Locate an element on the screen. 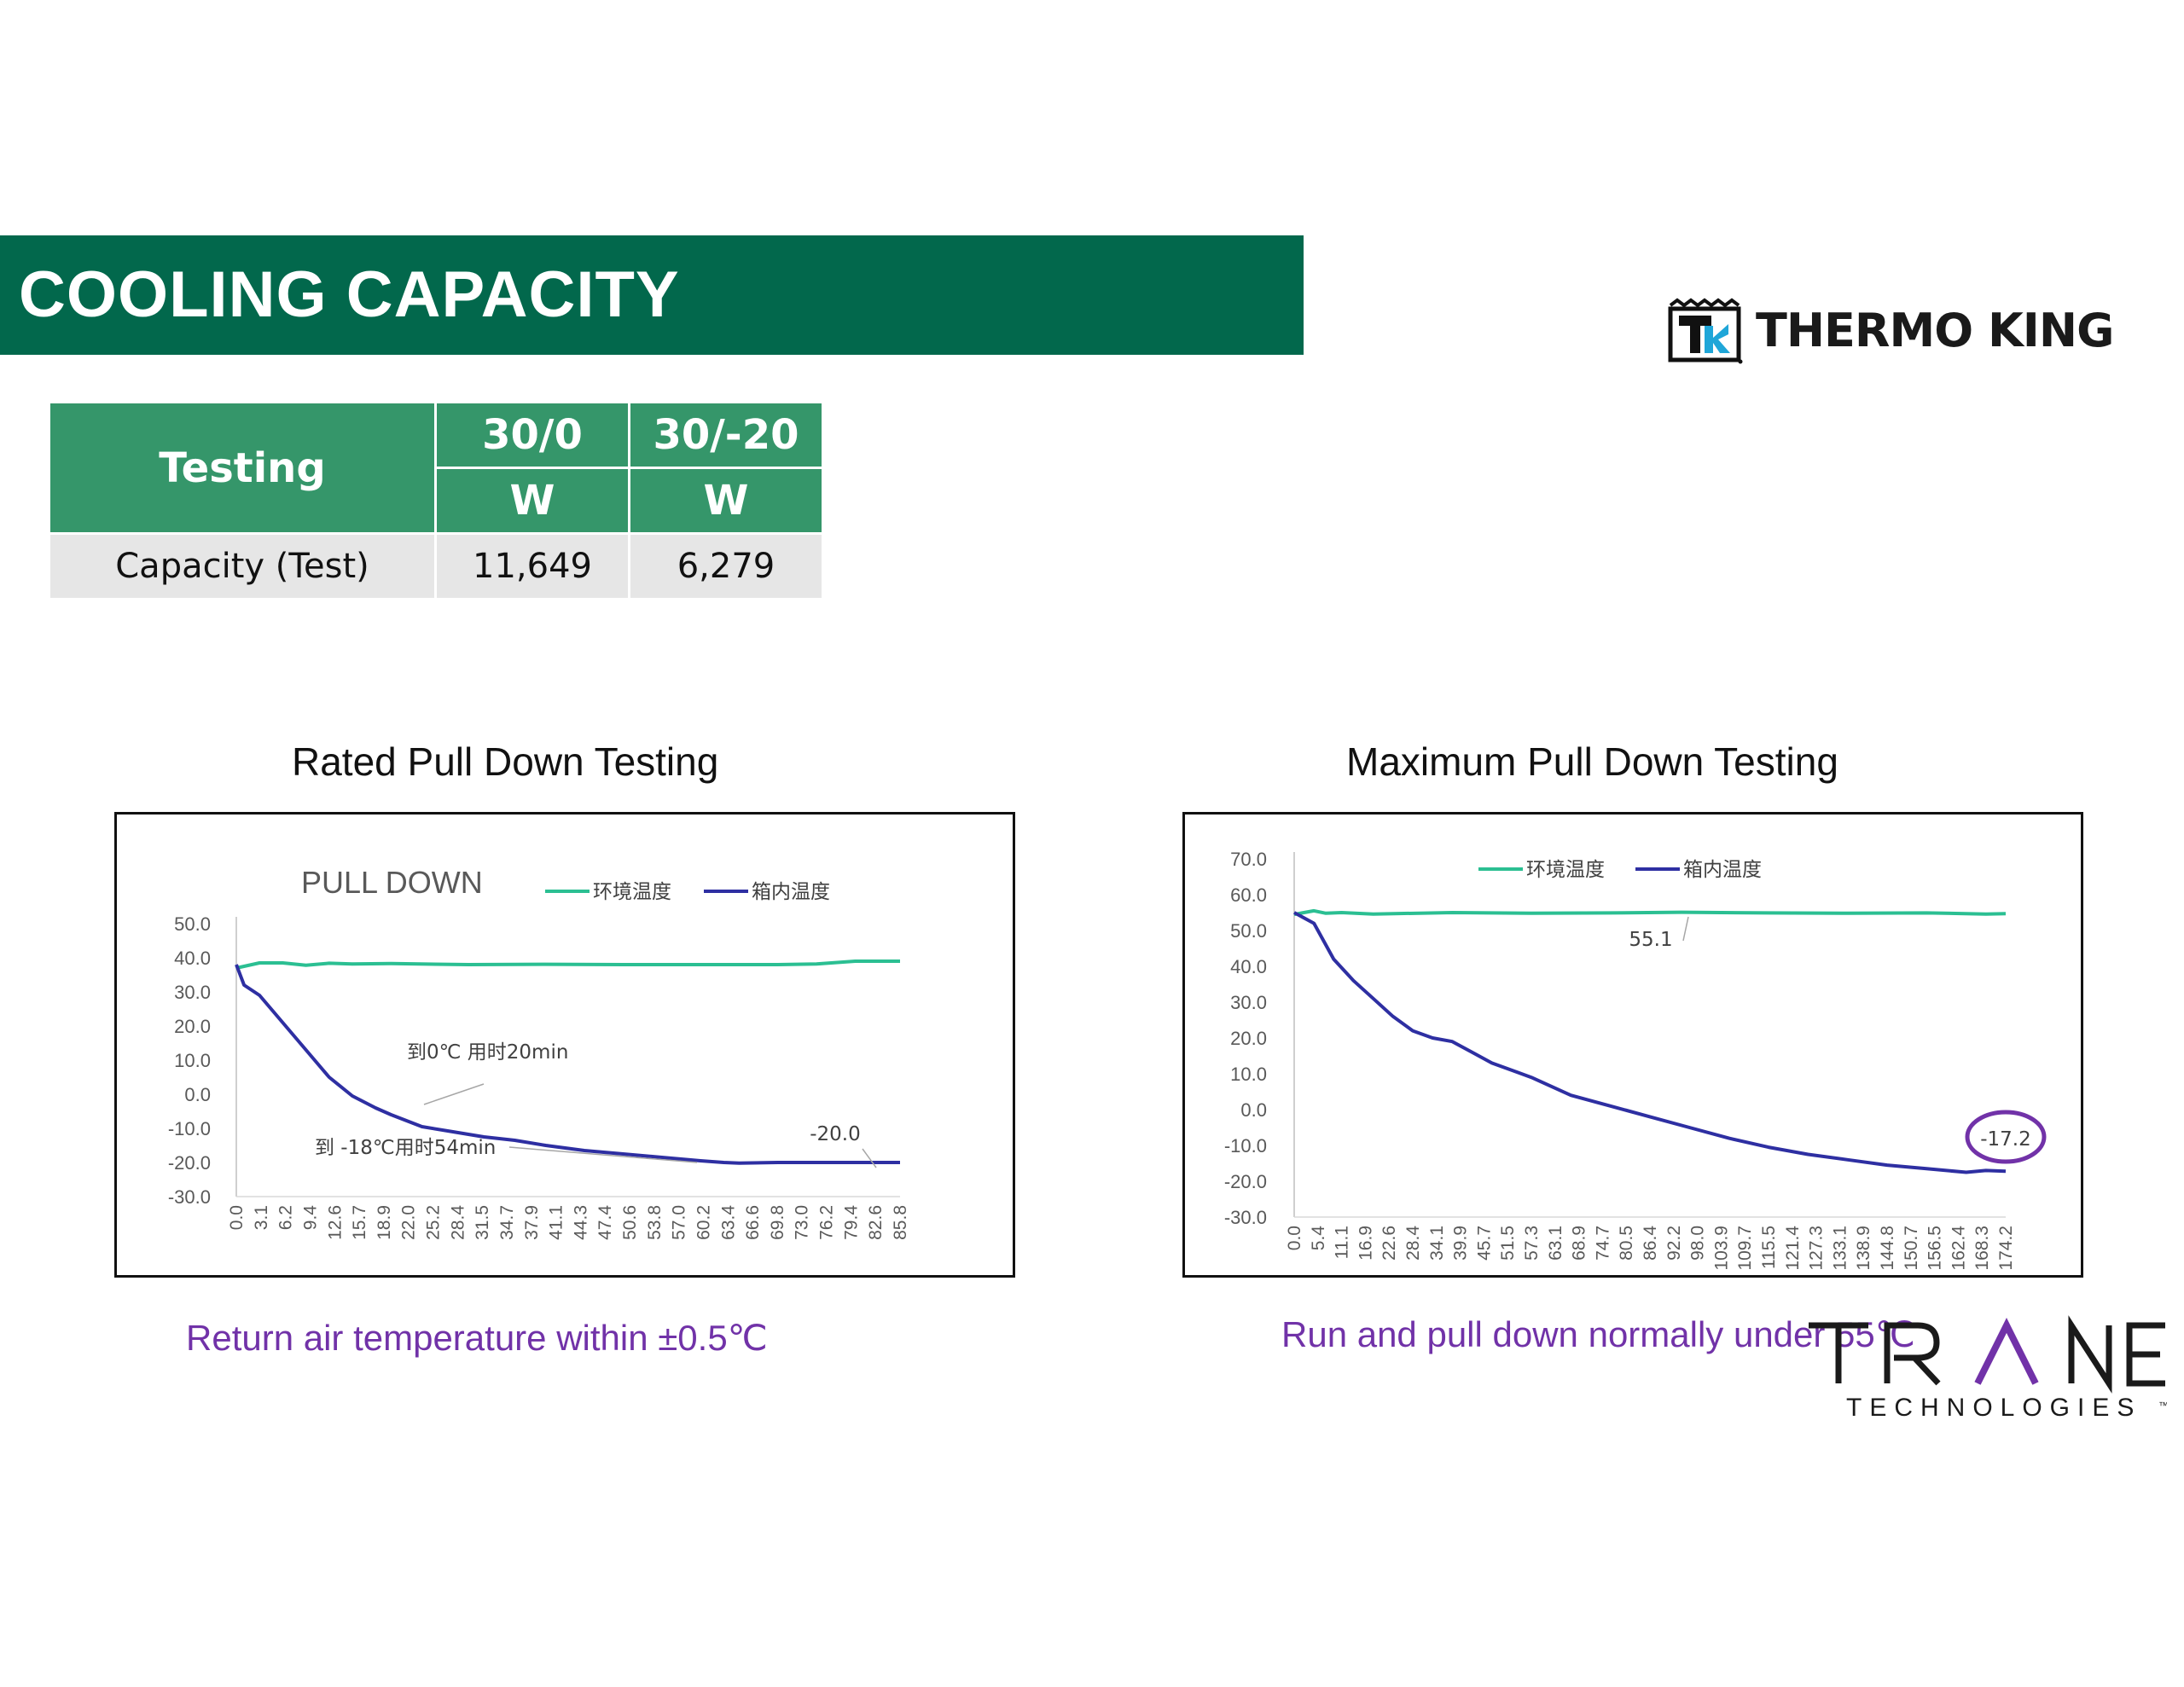 The height and width of the screenshot is (1687, 2184). column-header-condition: 30/0 is located at coordinates (532, 435).